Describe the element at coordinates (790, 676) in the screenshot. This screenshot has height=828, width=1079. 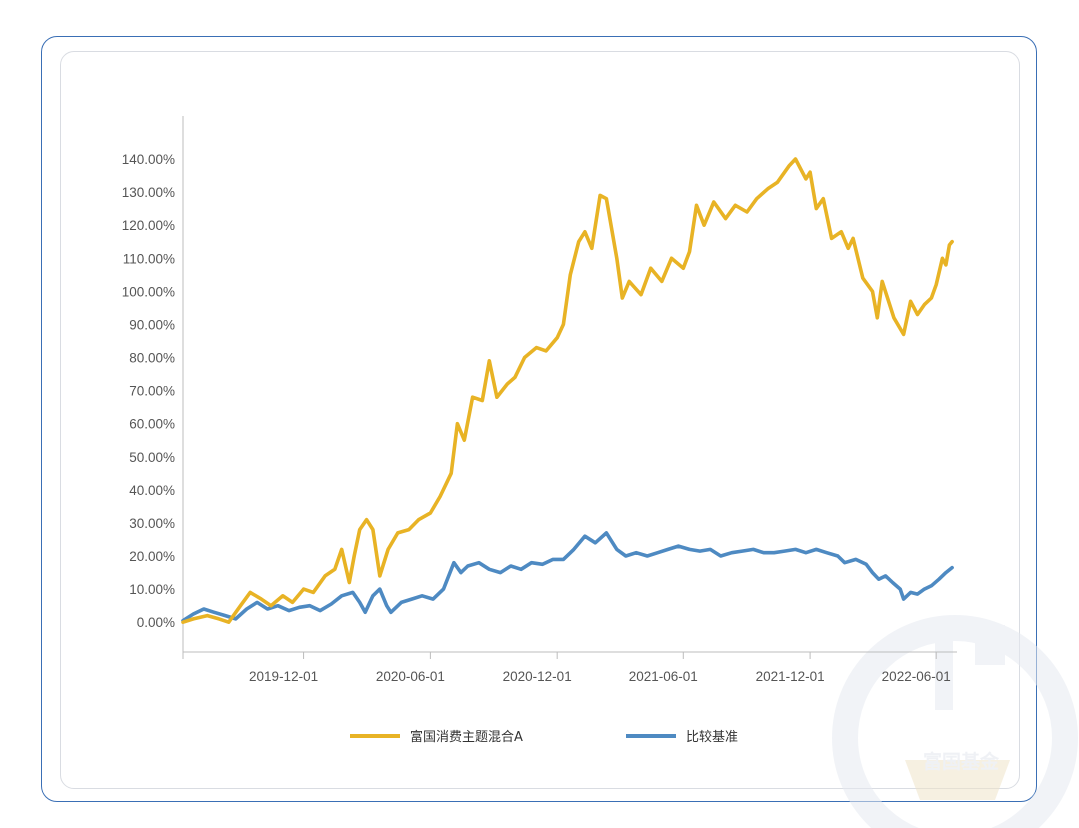
I see `x-tick-label: 2021-12-01` at that location.